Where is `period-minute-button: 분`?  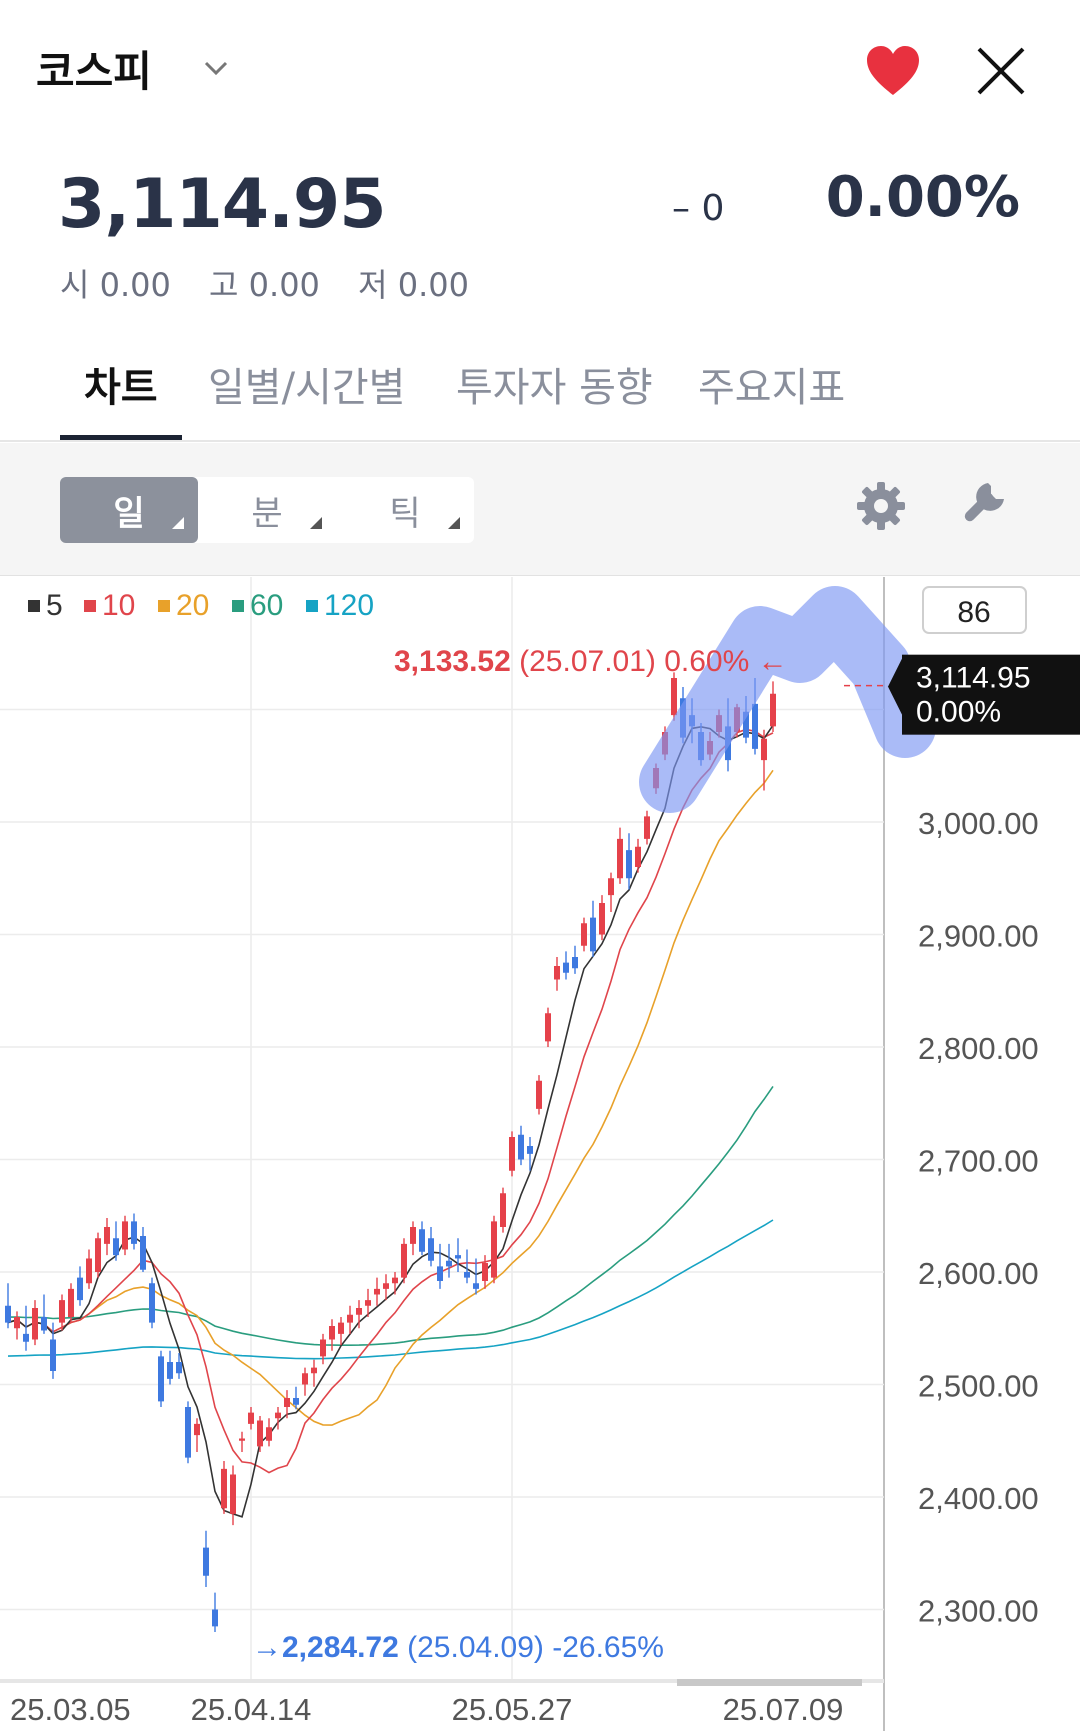
period-minute-button: 분 is located at coordinates (267, 510).